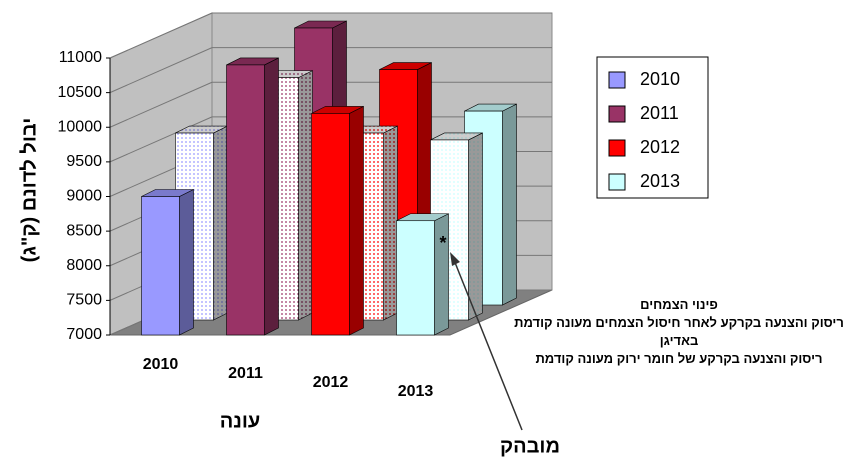  Describe the element at coordinates (84, 230) in the screenshot. I see `y-tick-label: 8500` at that location.